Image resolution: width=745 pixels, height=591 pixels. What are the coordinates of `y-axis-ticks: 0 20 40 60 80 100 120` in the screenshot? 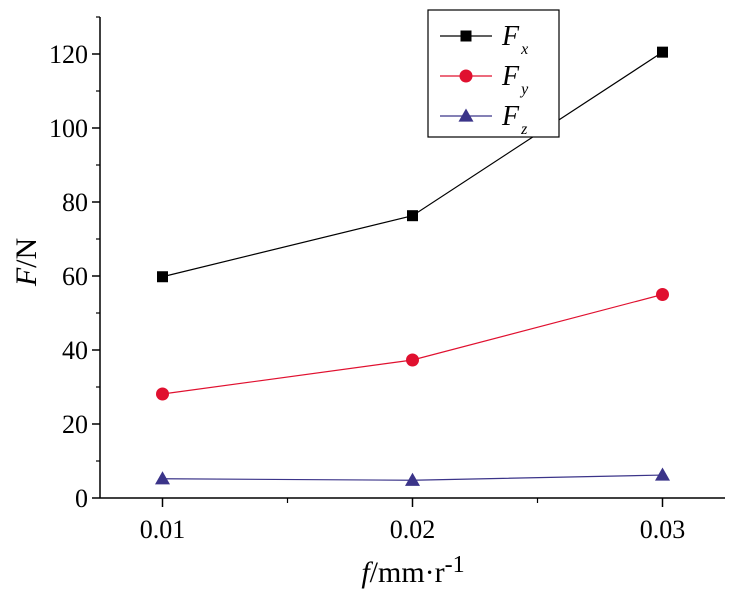 It's located at (74, 264).